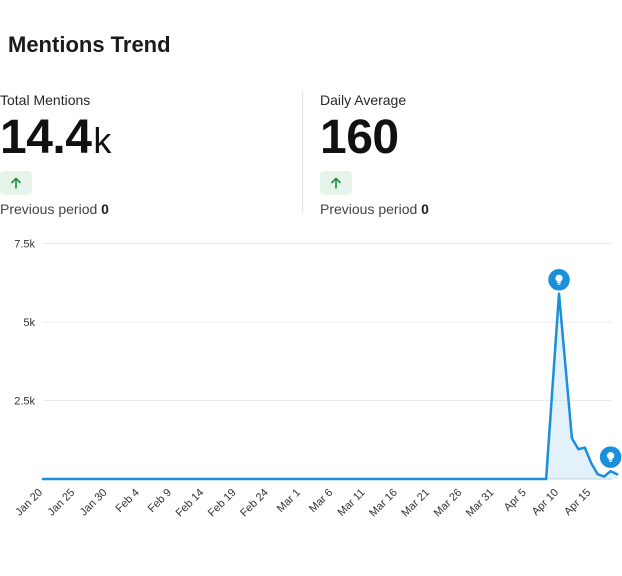  I want to click on stat-value: 160, so click(374, 139).